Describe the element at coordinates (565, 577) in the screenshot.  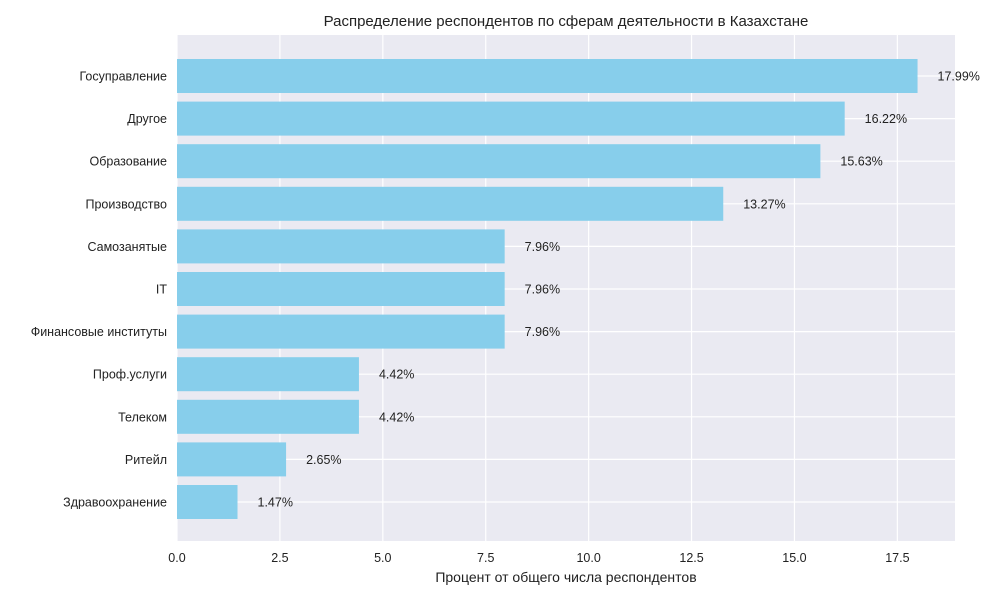
I see `x-axis-label: Процент от общего числа респондентов` at that location.